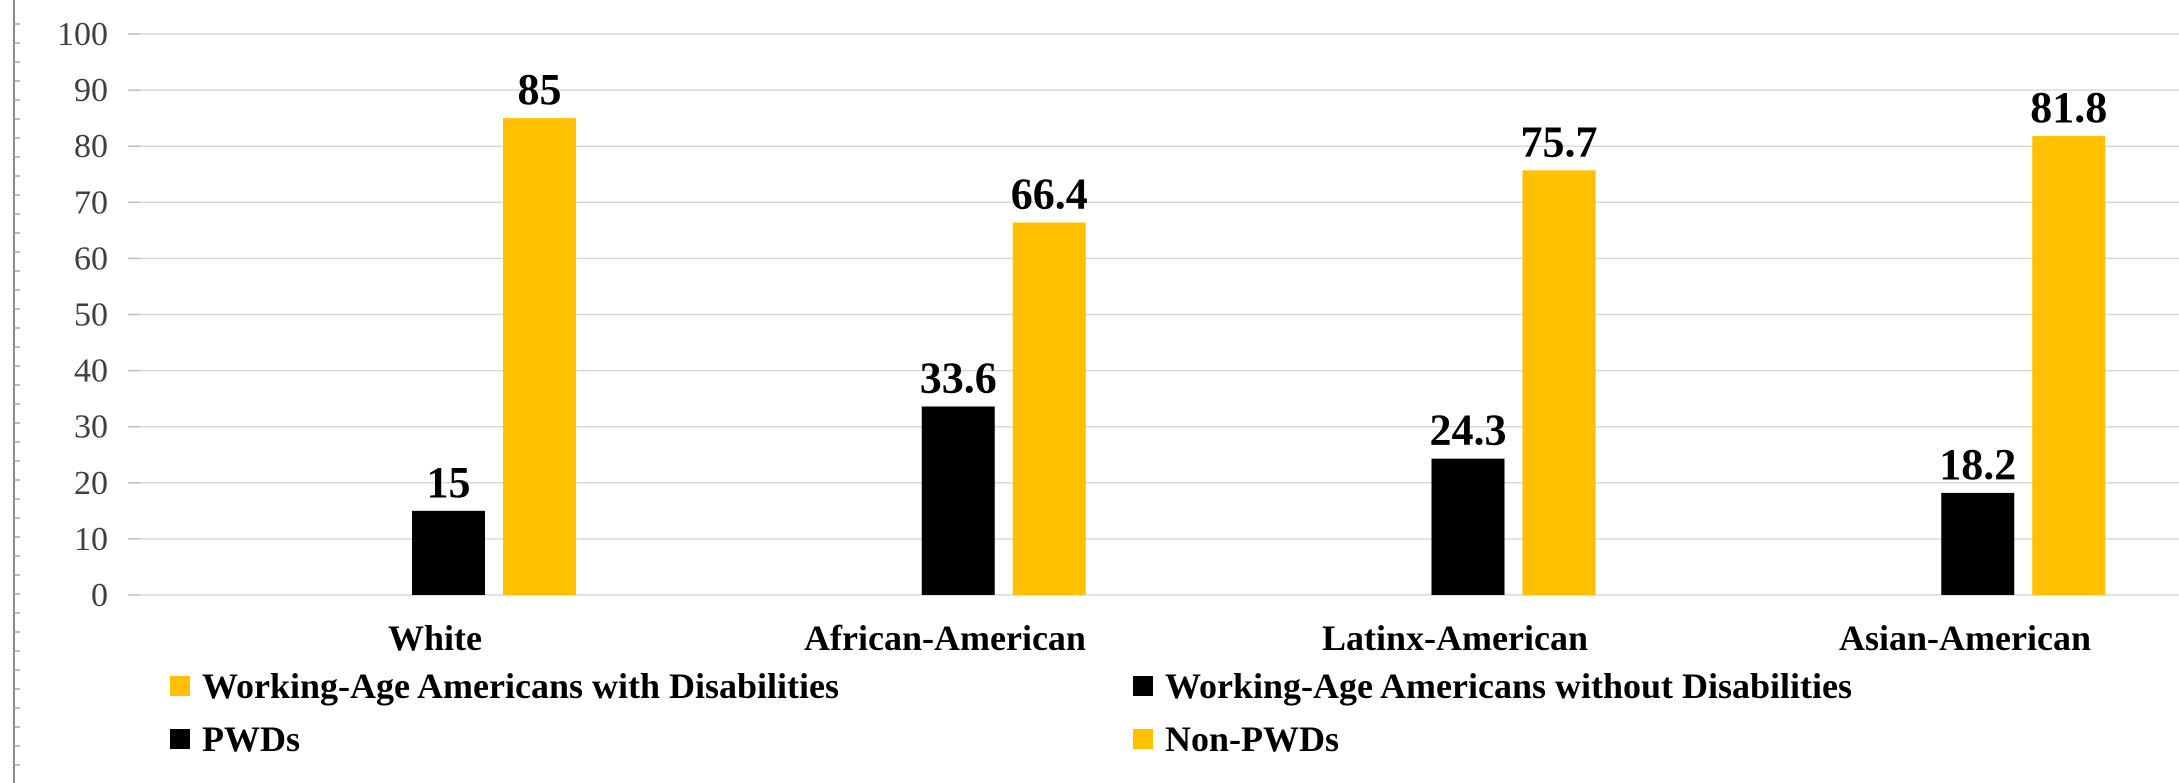  Describe the element at coordinates (82, 34) in the screenshot. I see `y-tick-label: 100` at that location.